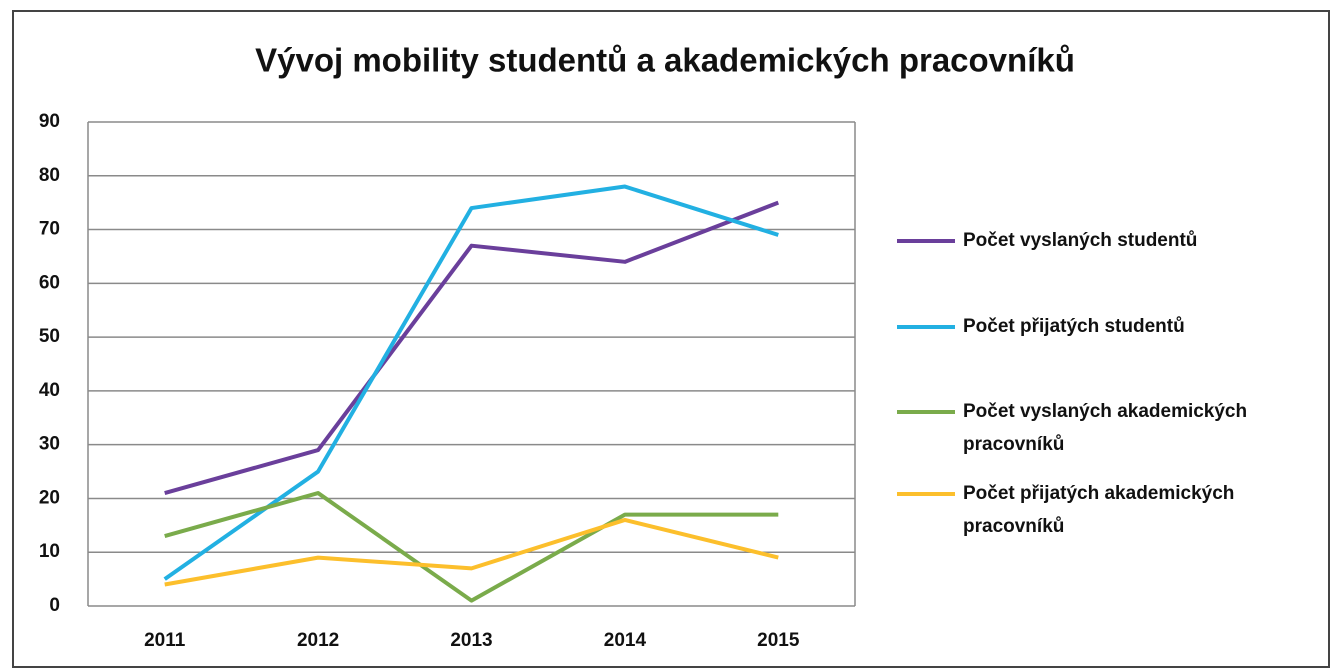 This screenshot has width=1331, height=669. I want to click on y-tick-label: 60, so click(49, 282).